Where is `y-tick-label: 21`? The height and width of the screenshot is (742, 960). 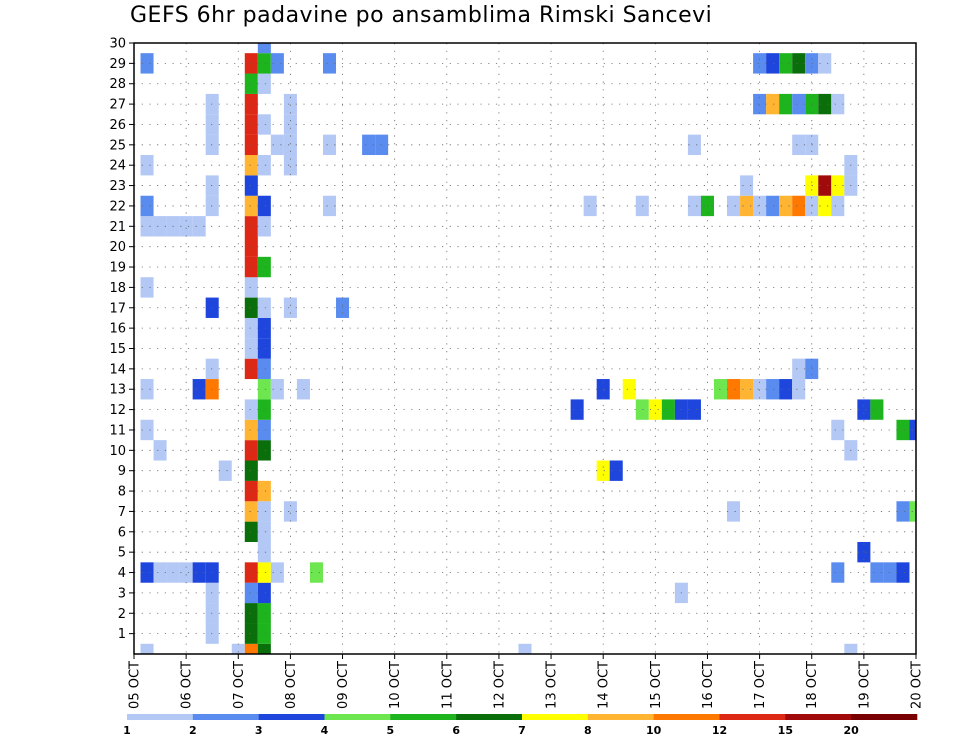
y-tick-label: 21 is located at coordinates (117, 227).